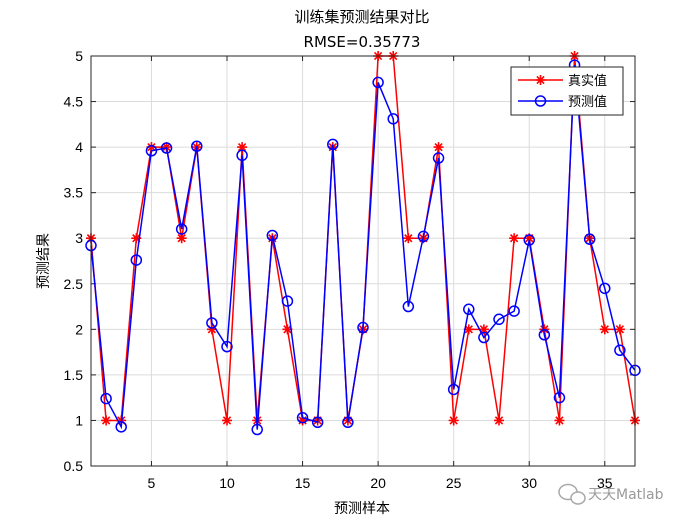 The image size is (700, 525). What do you see at coordinates (303, 483) in the screenshot?
I see `x-tick-label: 15` at bounding box center [303, 483].